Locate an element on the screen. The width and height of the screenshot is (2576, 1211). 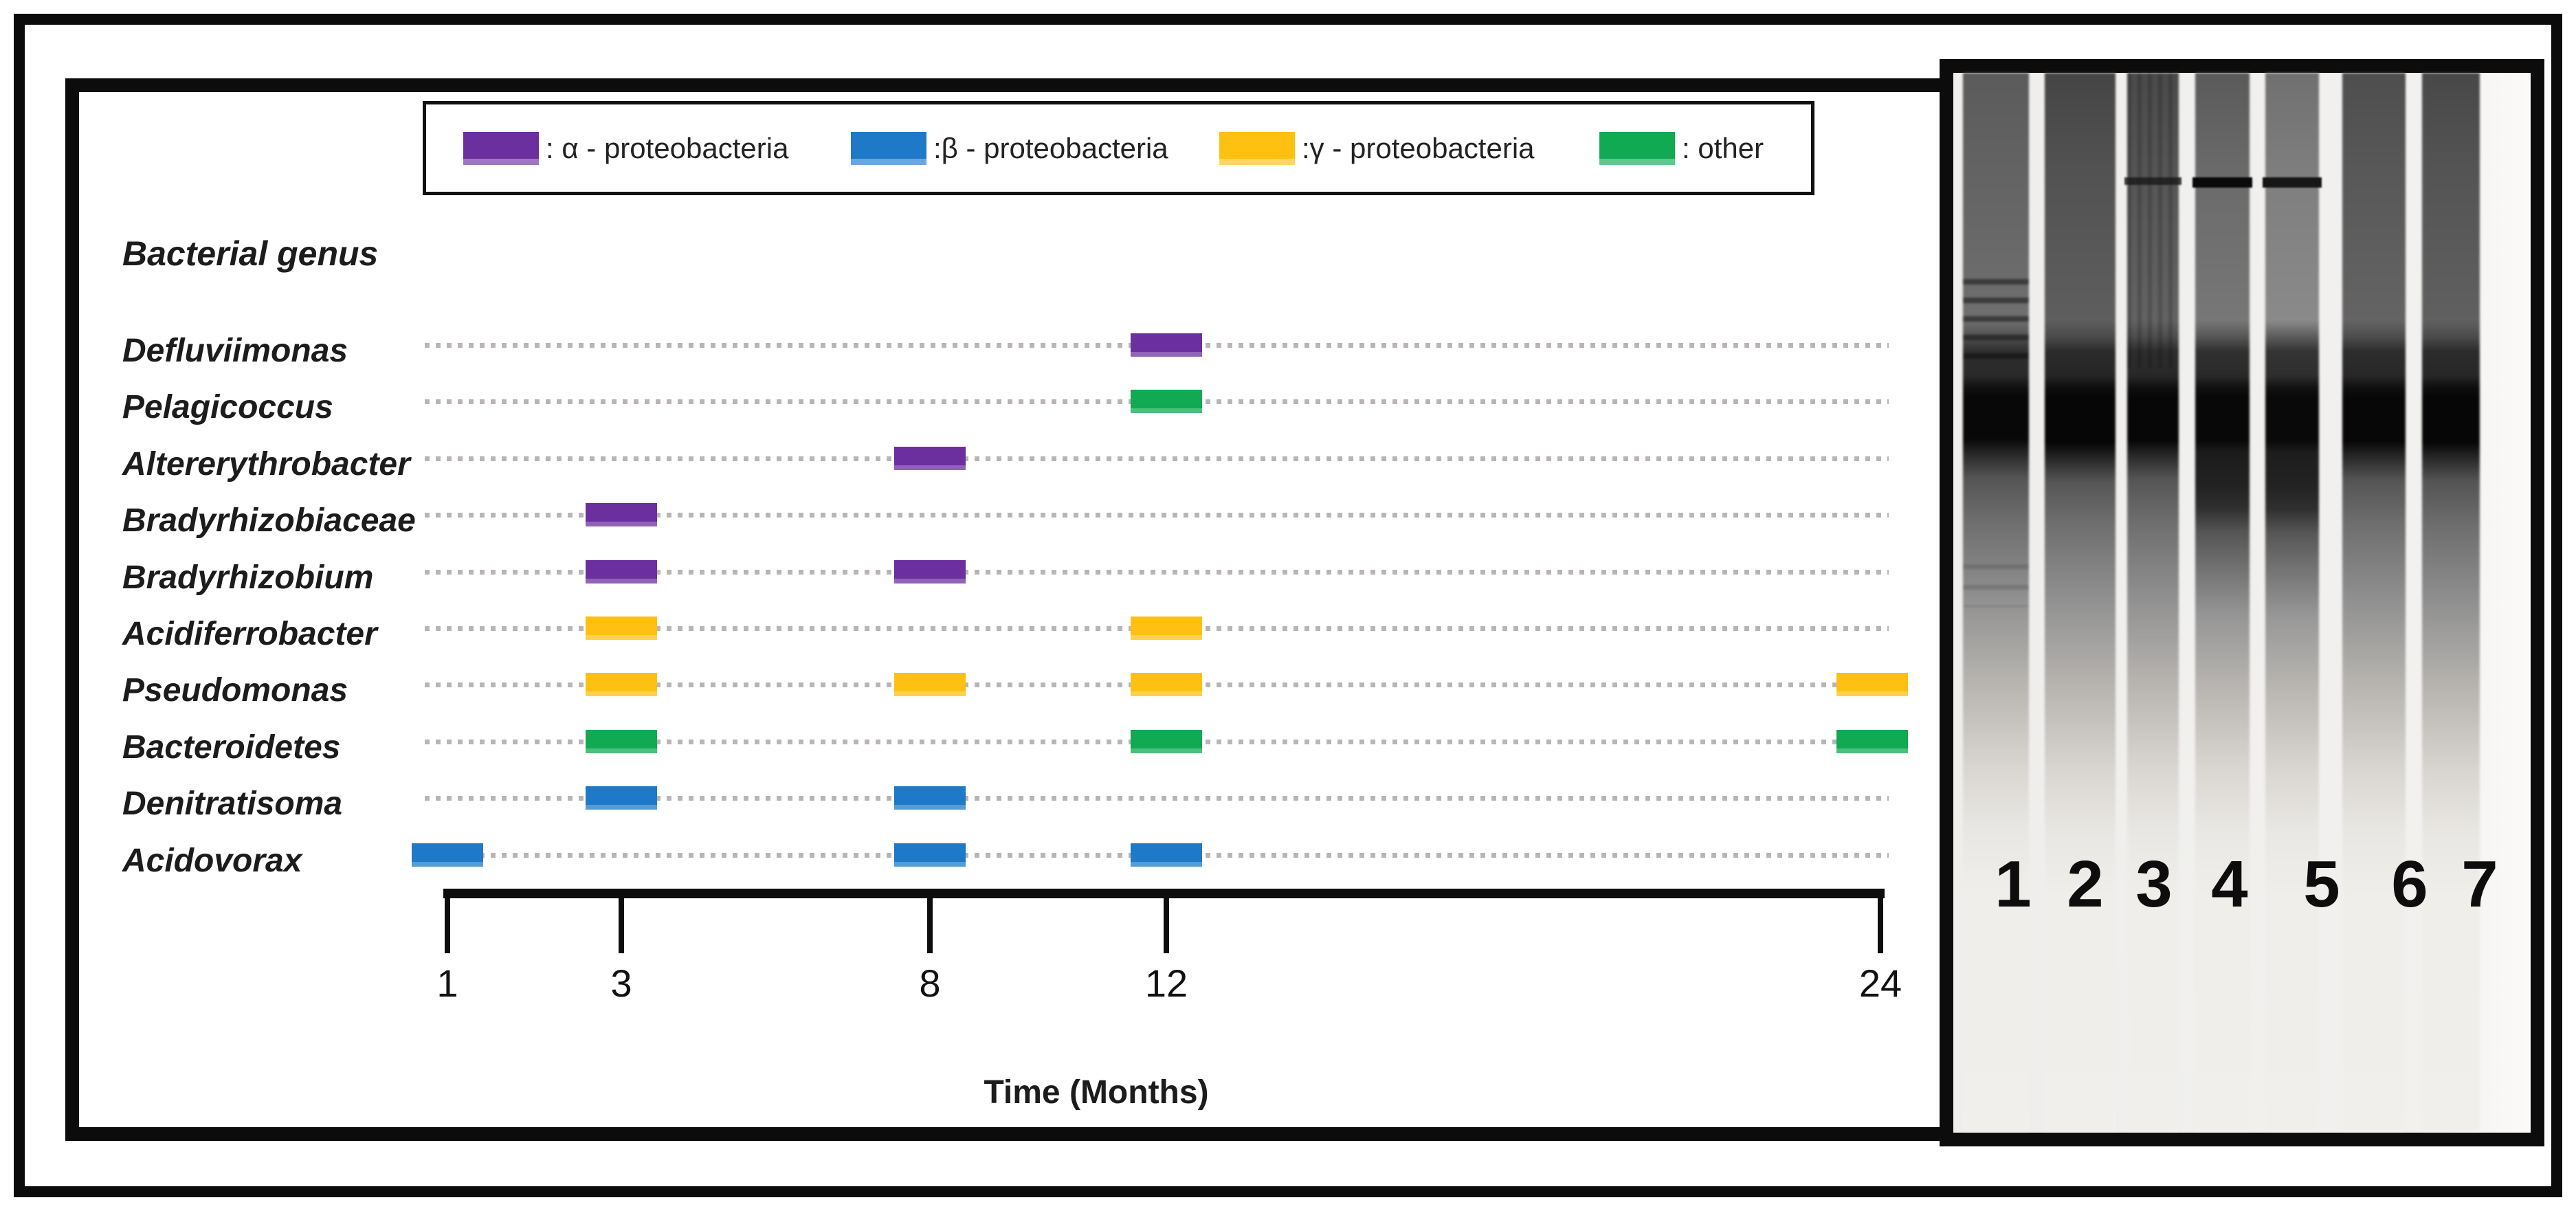
legend-swatch-alpha is located at coordinates (501, 148).